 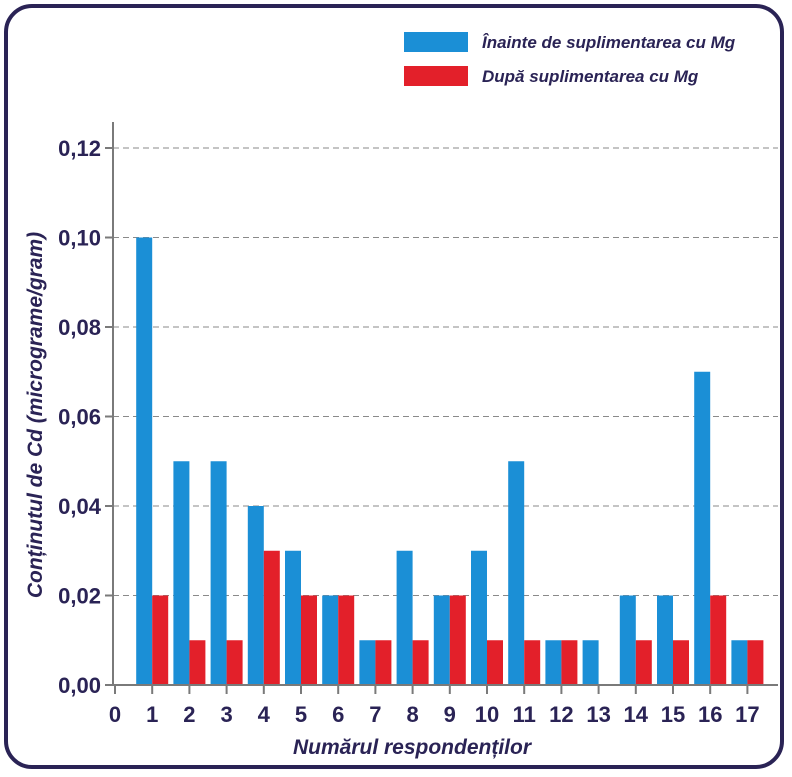 I want to click on x-tick-label: 3, so click(x=226, y=714).